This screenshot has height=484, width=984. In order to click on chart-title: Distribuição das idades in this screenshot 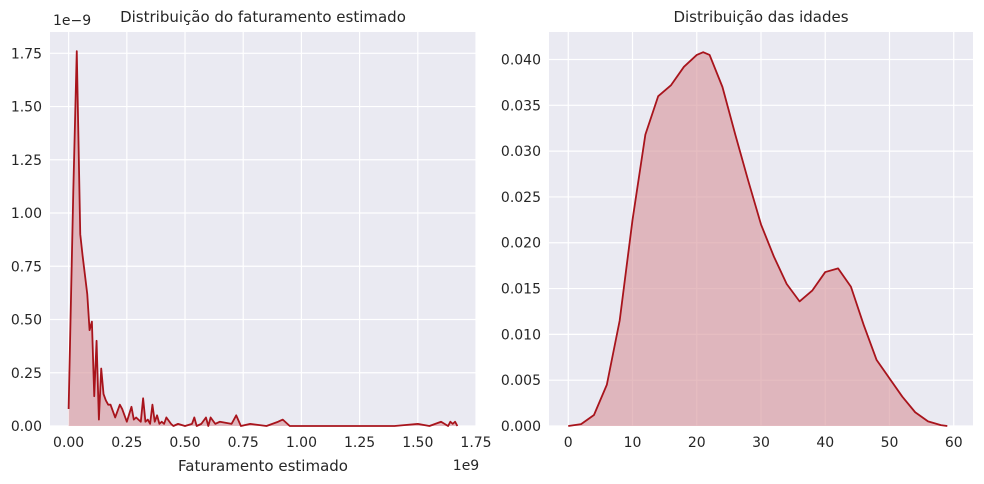, I will do `click(760, 17)`.